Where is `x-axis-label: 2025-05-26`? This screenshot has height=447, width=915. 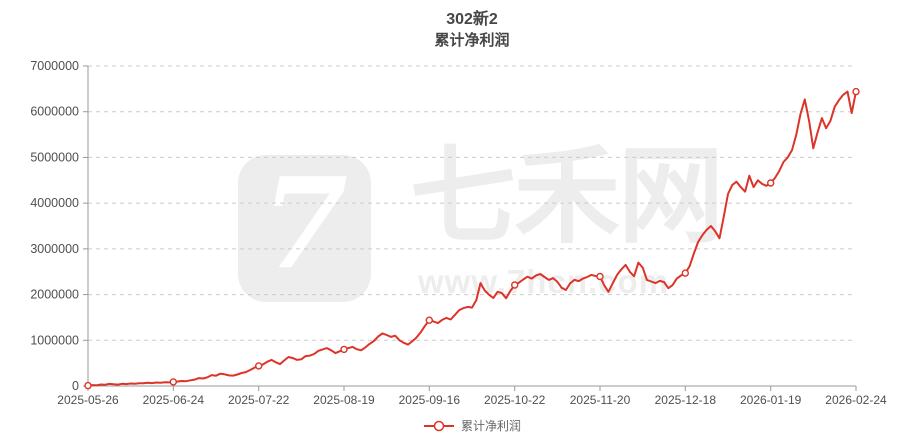 x-axis-label: 2025-05-26 is located at coordinates (88, 400).